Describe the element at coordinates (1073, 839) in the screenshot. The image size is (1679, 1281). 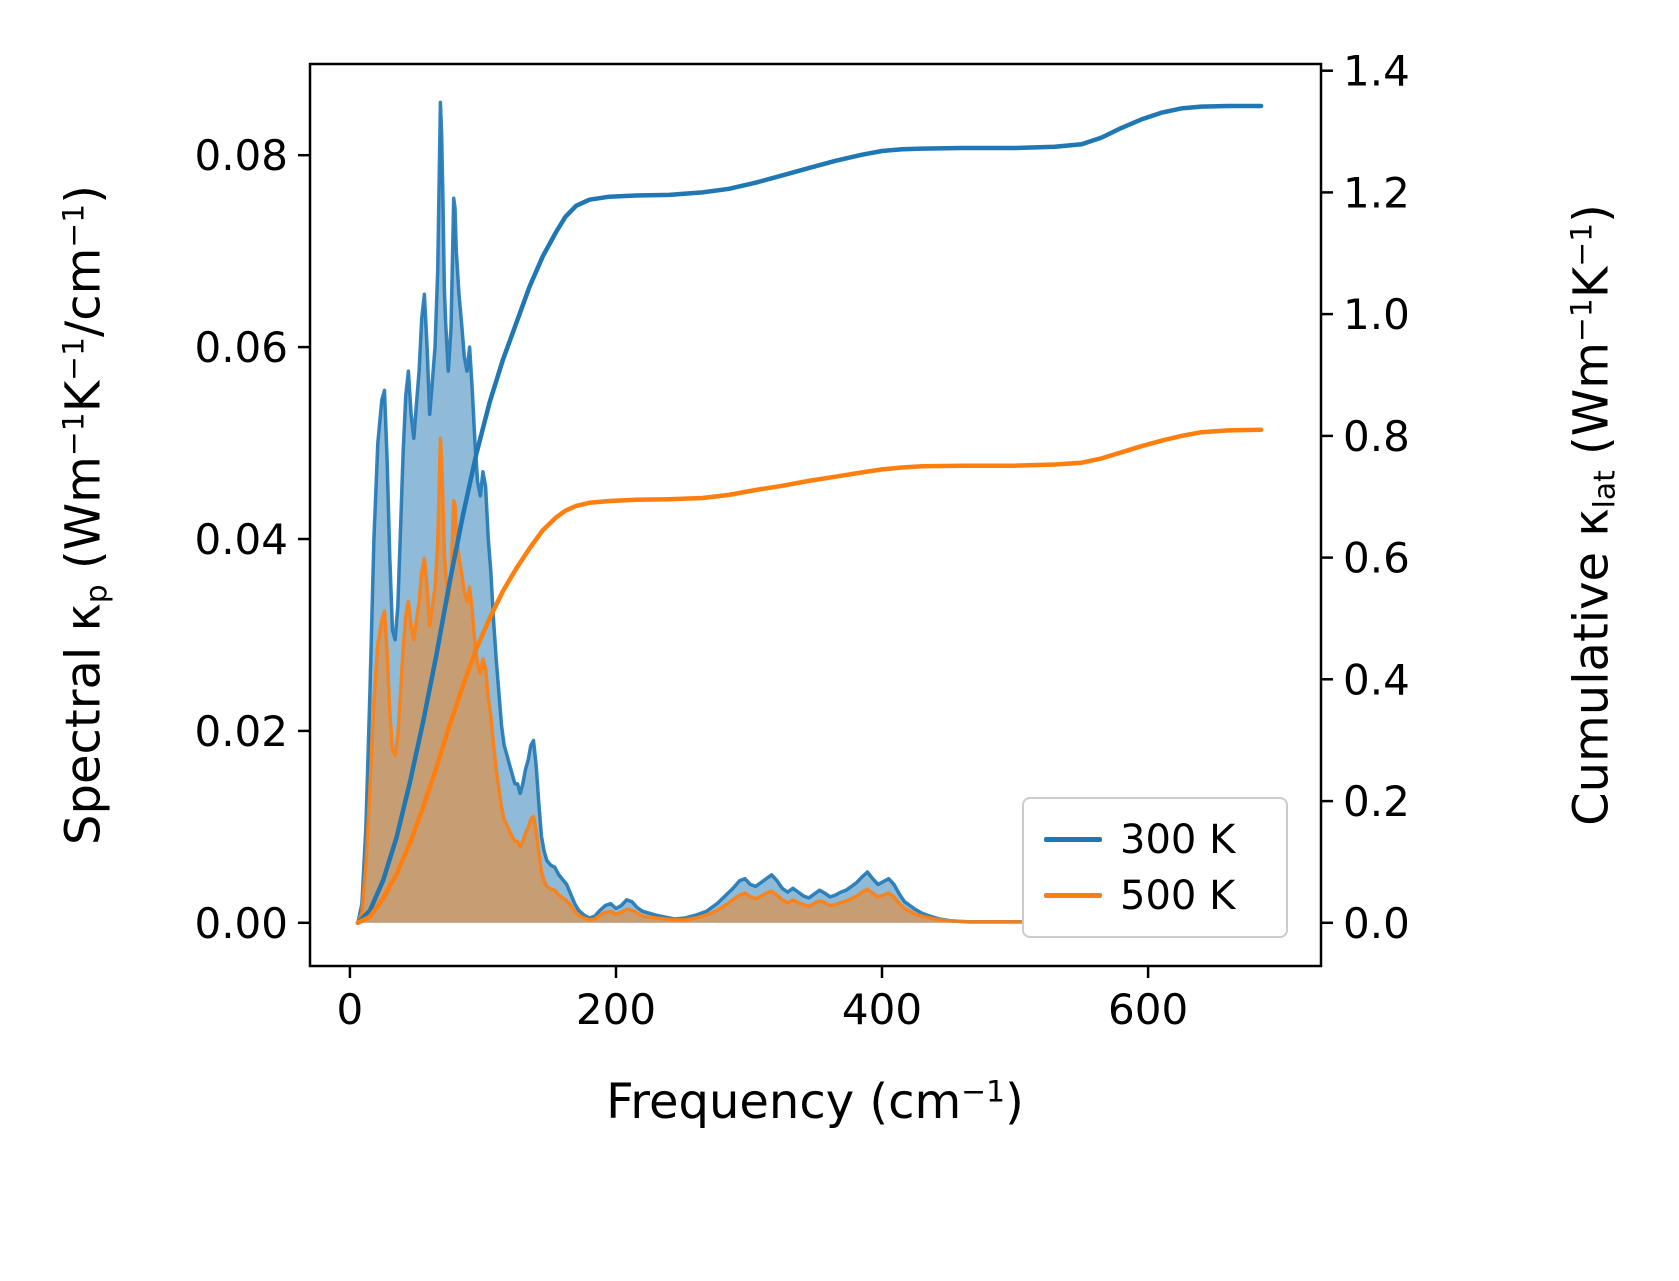
I see `legend-line-300k-swatch` at that location.